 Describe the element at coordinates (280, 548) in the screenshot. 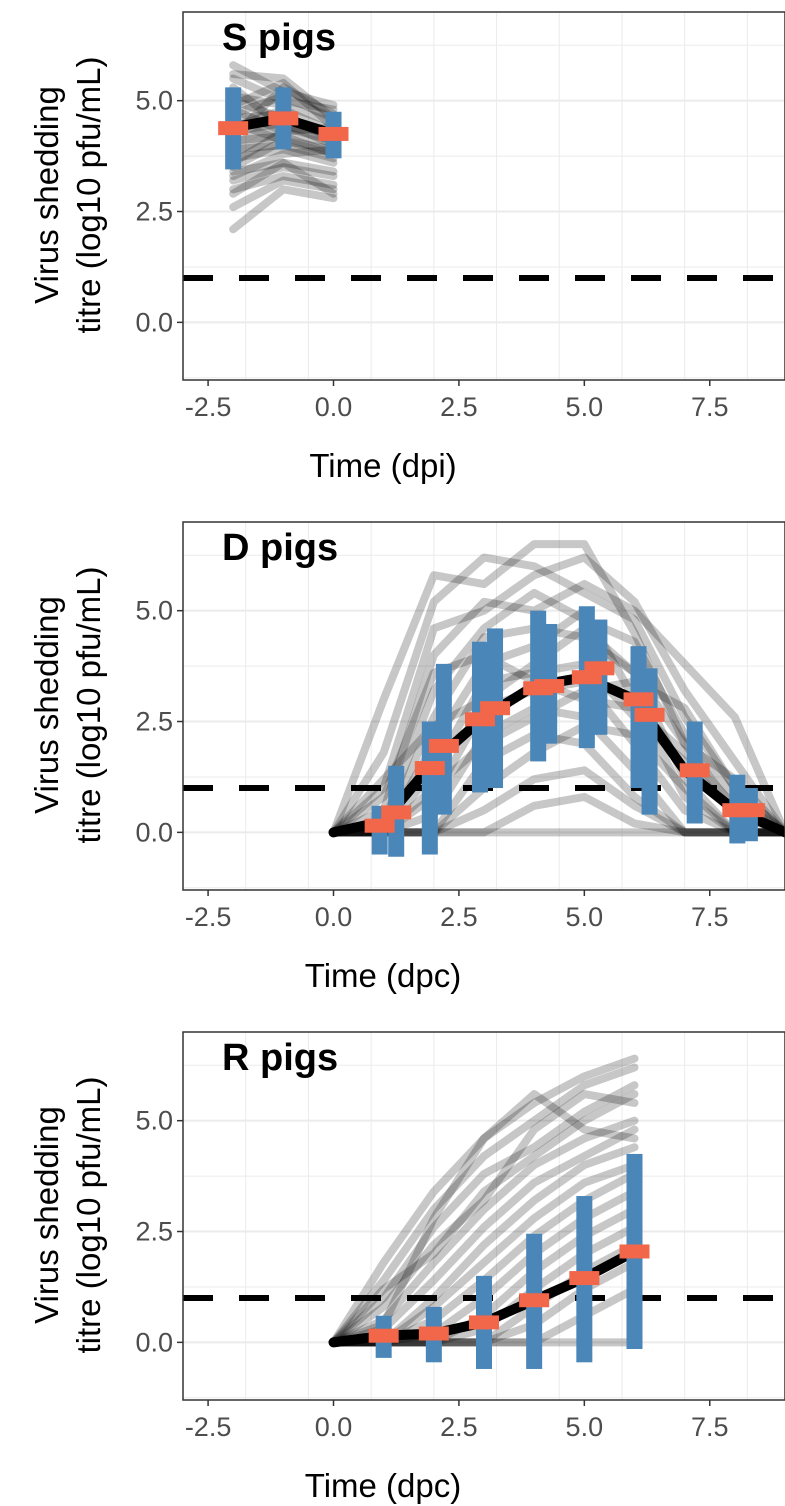

I see `panel-title: D pigs` at that location.